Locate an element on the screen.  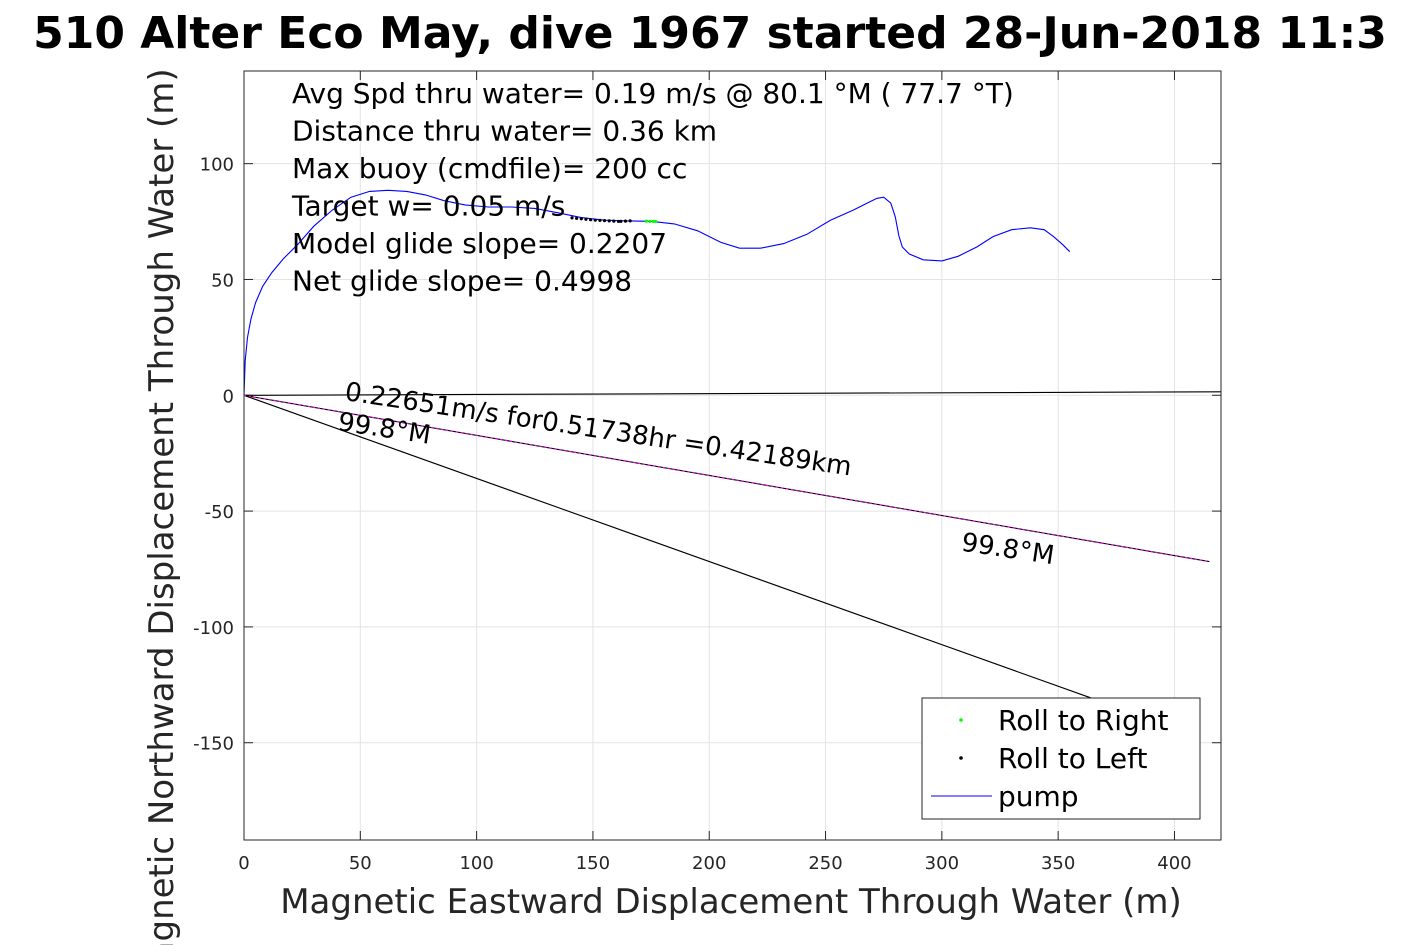
pump-series-line is located at coordinates (657, 292).